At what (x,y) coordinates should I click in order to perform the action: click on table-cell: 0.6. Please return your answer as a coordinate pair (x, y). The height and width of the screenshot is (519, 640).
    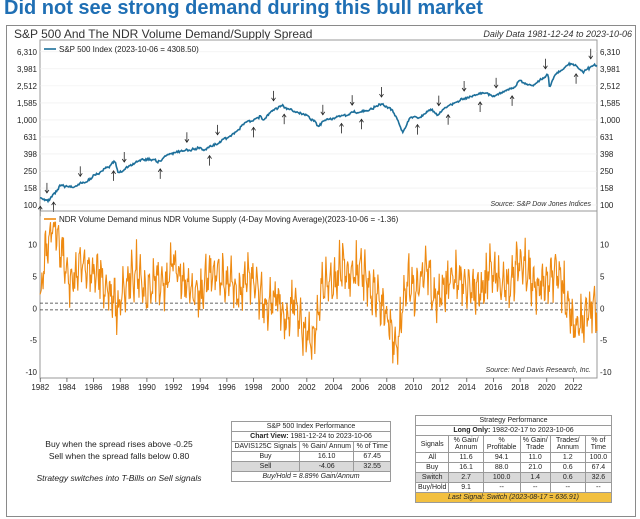
    Looking at the image, I should click on (567, 467).